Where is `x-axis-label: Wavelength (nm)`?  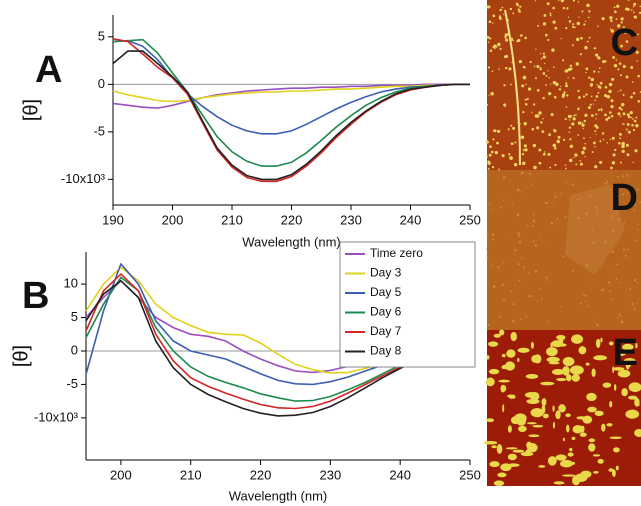 x-axis-label: Wavelength (nm) is located at coordinates (278, 495).